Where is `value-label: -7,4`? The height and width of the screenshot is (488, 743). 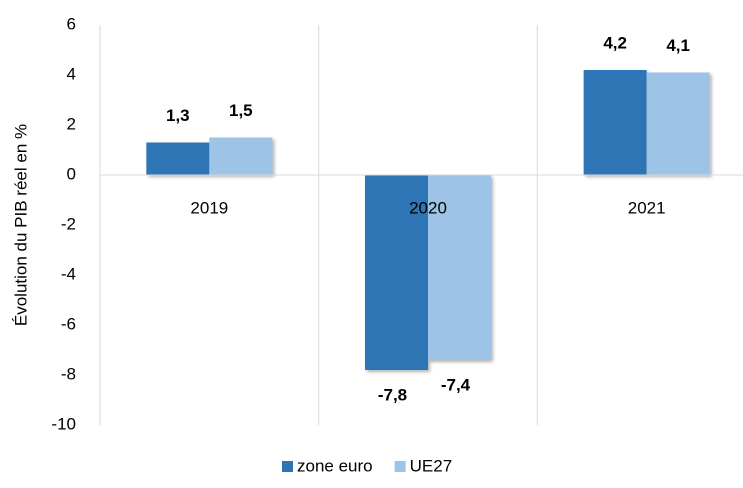
value-label: -7,4 is located at coordinates (456, 384).